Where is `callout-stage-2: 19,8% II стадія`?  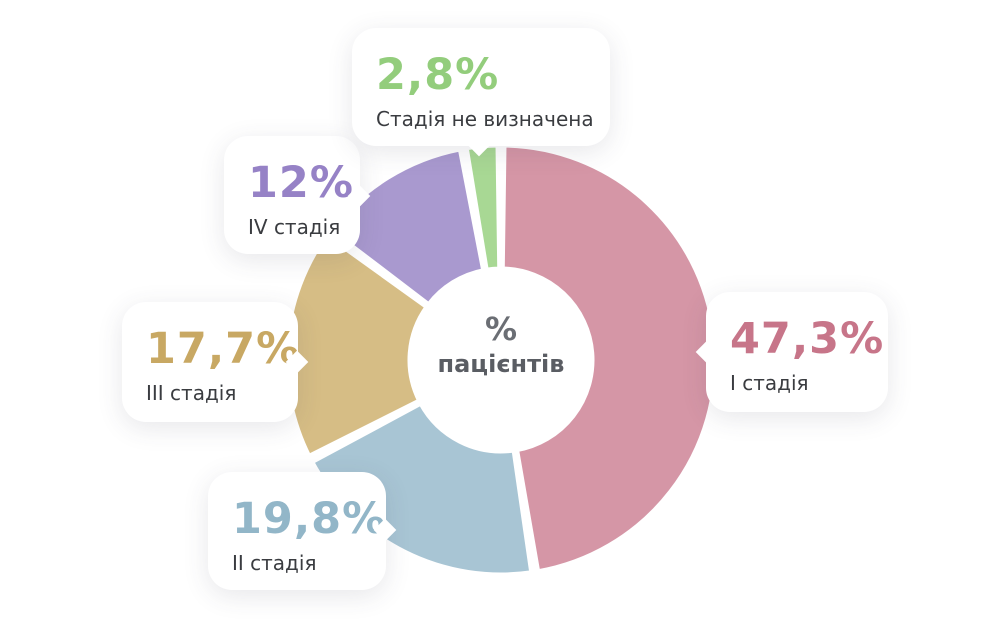 callout-stage-2: 19,8% II стадія is located at coordinates (302, 531).